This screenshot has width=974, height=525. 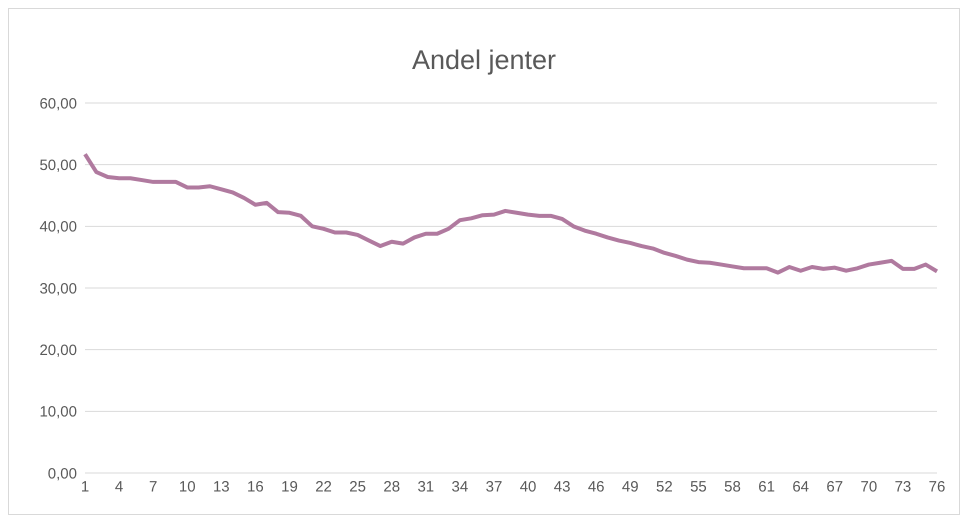 What do you see at coordinates (937, 487) in the screenshot?
I see `x-tick-label: 76` at bounding box center [937, 487].